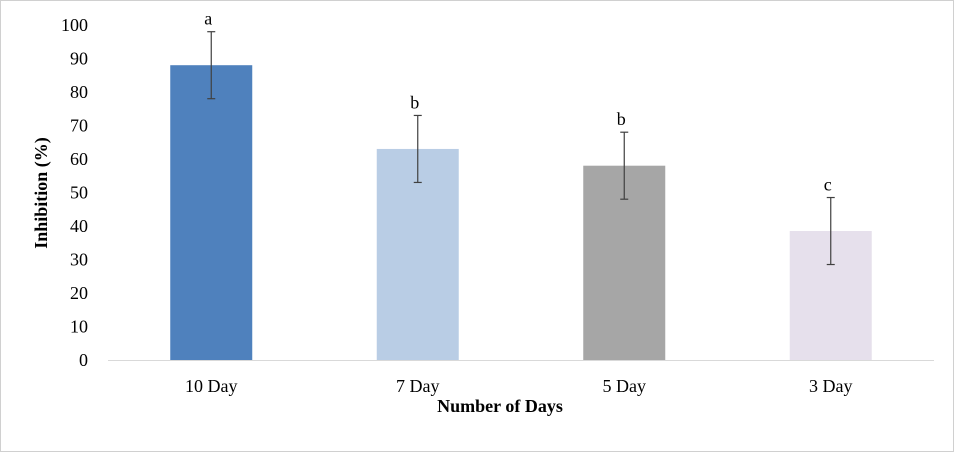 This screenshot has width=954, height=453. I want to click on x-axis-title: Number of Days, so click(500, 406).